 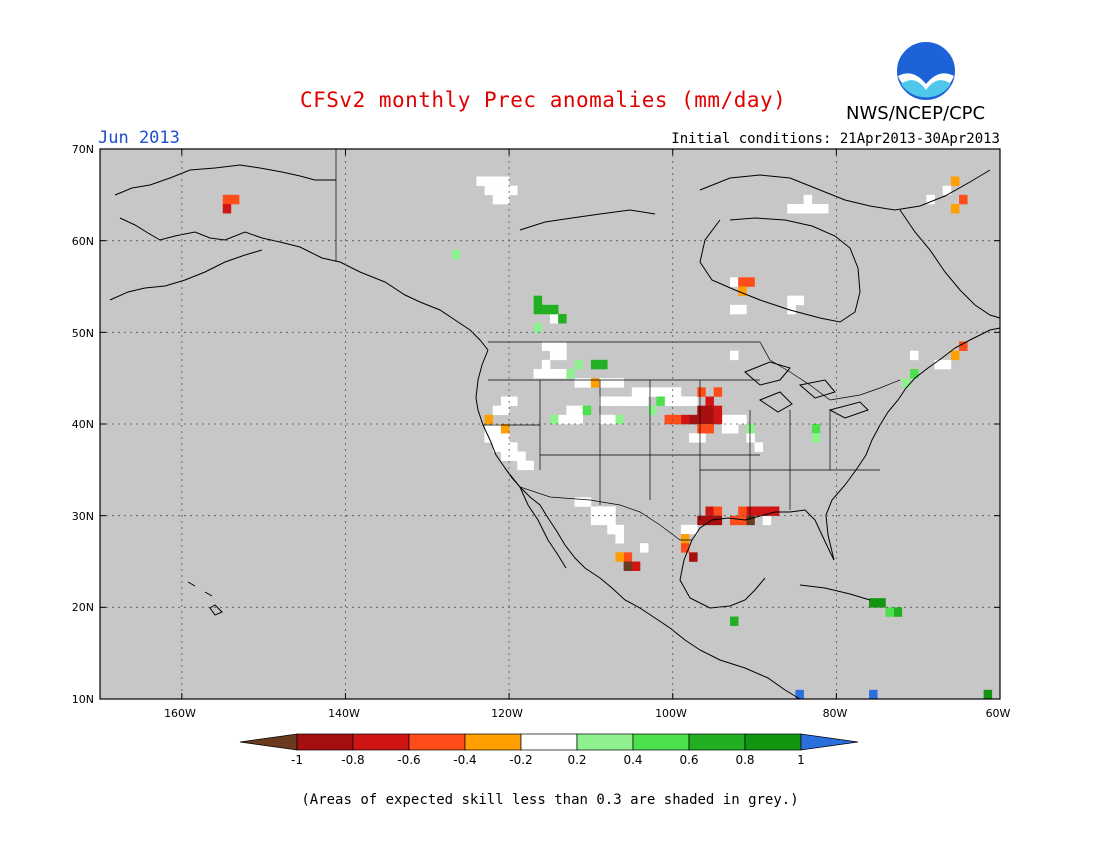 I want to click on lat-label: 60N, so click(x=82, y=241).